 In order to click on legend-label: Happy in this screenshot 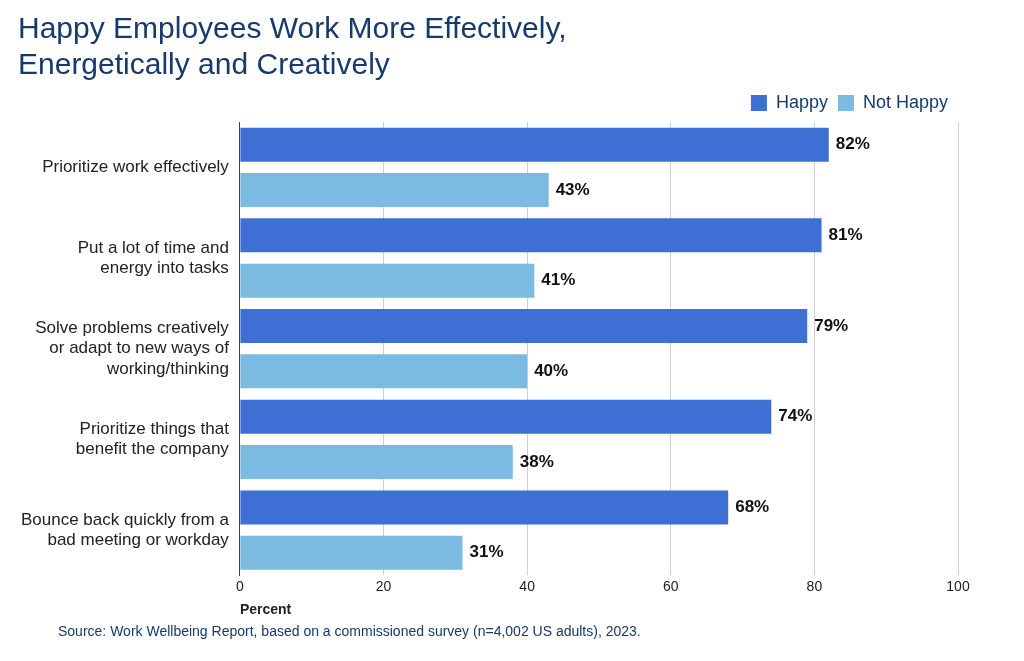, I will do `click(801, 101)`.